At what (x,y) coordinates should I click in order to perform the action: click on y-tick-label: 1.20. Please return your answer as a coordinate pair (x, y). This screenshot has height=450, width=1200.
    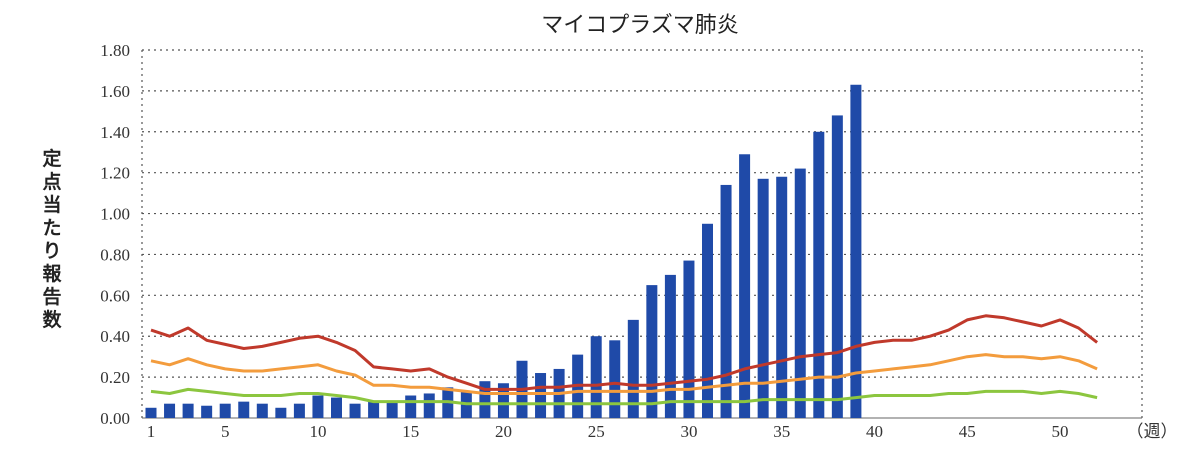
    Looking at the image, I should click on (115, 173).